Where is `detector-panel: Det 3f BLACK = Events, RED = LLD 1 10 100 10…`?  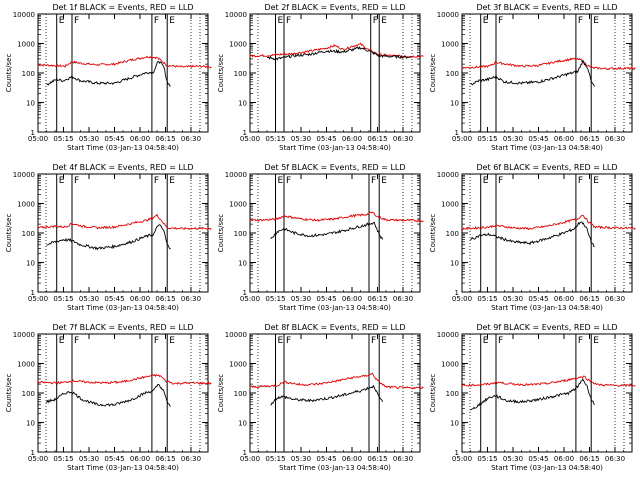 detector-panel: Det 3f BLACK = Events, RED = LLD 1 10 100 10… is located at coordinates (532, 77).